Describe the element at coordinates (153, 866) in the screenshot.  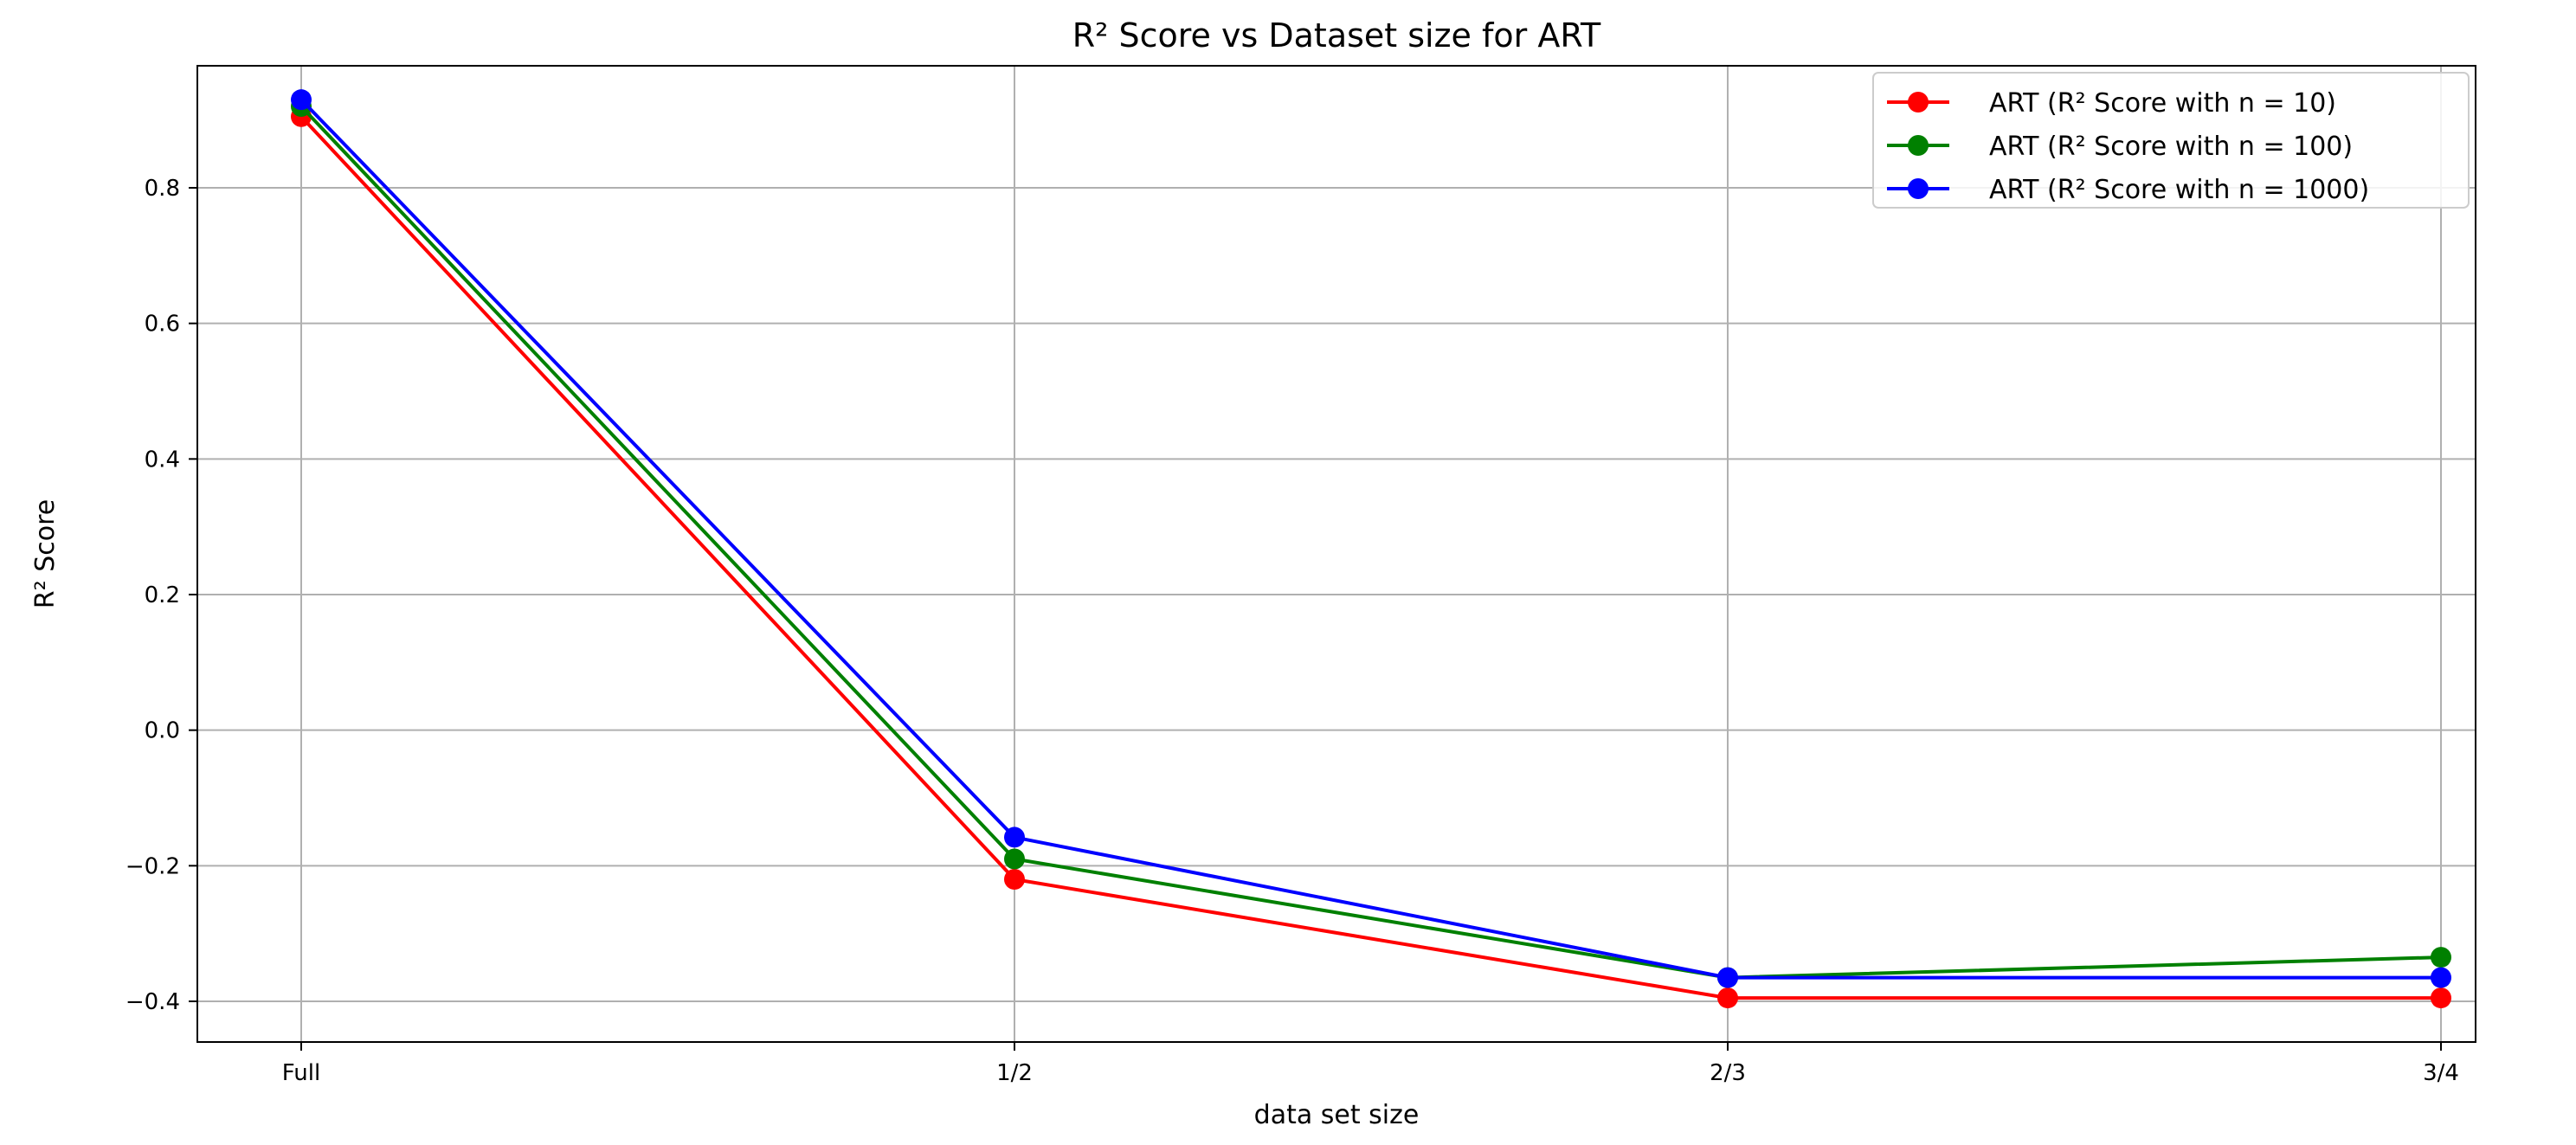
I see `y-tick-label: −0.2` at that location.